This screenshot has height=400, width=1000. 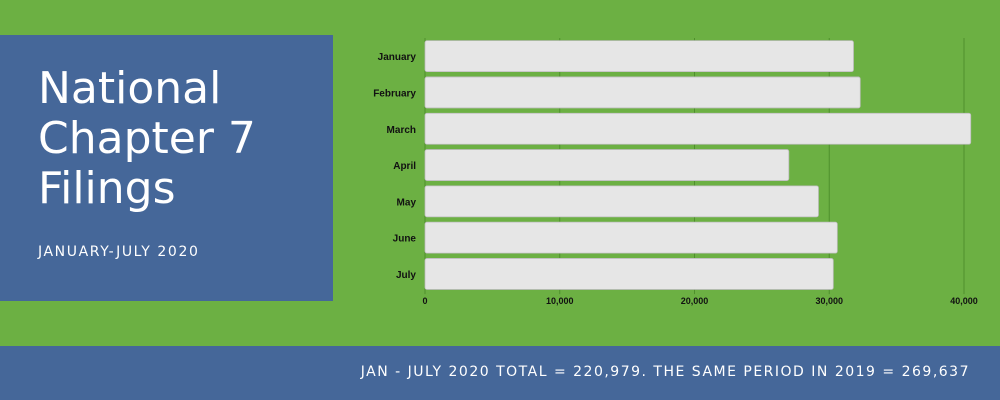 I want to click on page-subtitle: JANUARY-JULY 2020, so click(x=119, y=252).